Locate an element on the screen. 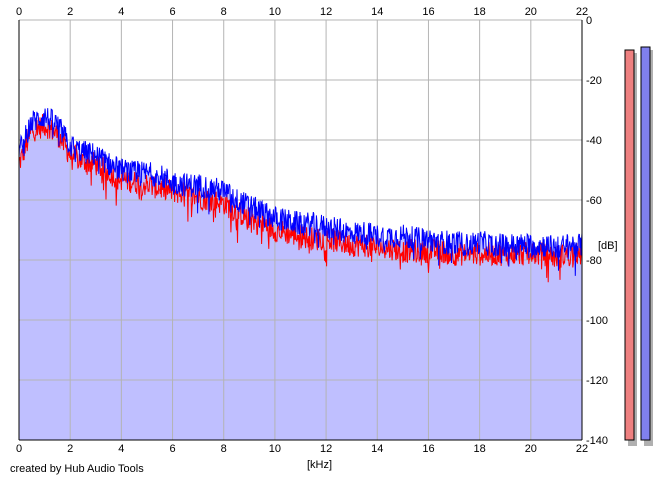 This screenshot has height=481, width=664. x-tick-label-top-3: 6 is located at coordinates (172, 12).